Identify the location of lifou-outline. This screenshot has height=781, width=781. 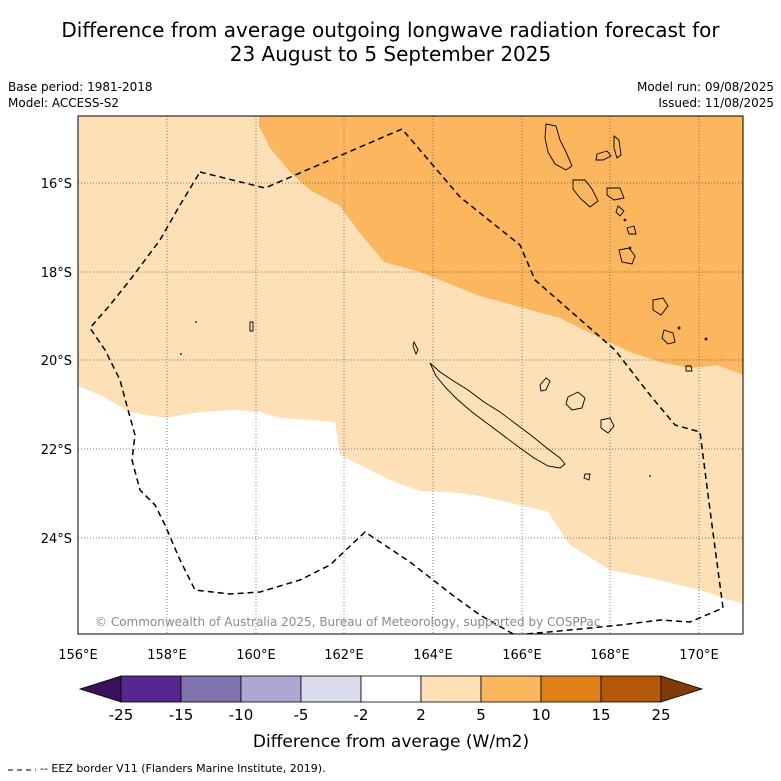
(575, 401).